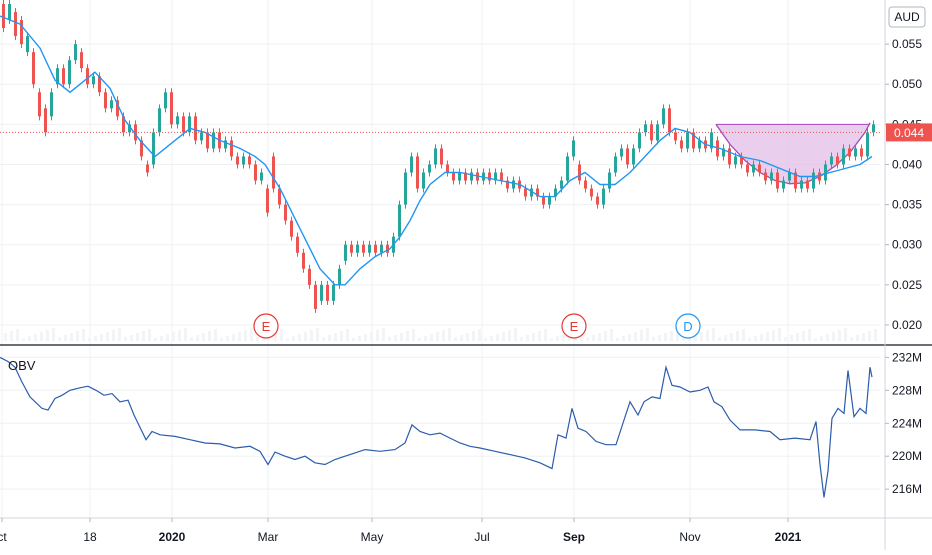  I want to click on time-tick-label: 18, so click(90, 537).